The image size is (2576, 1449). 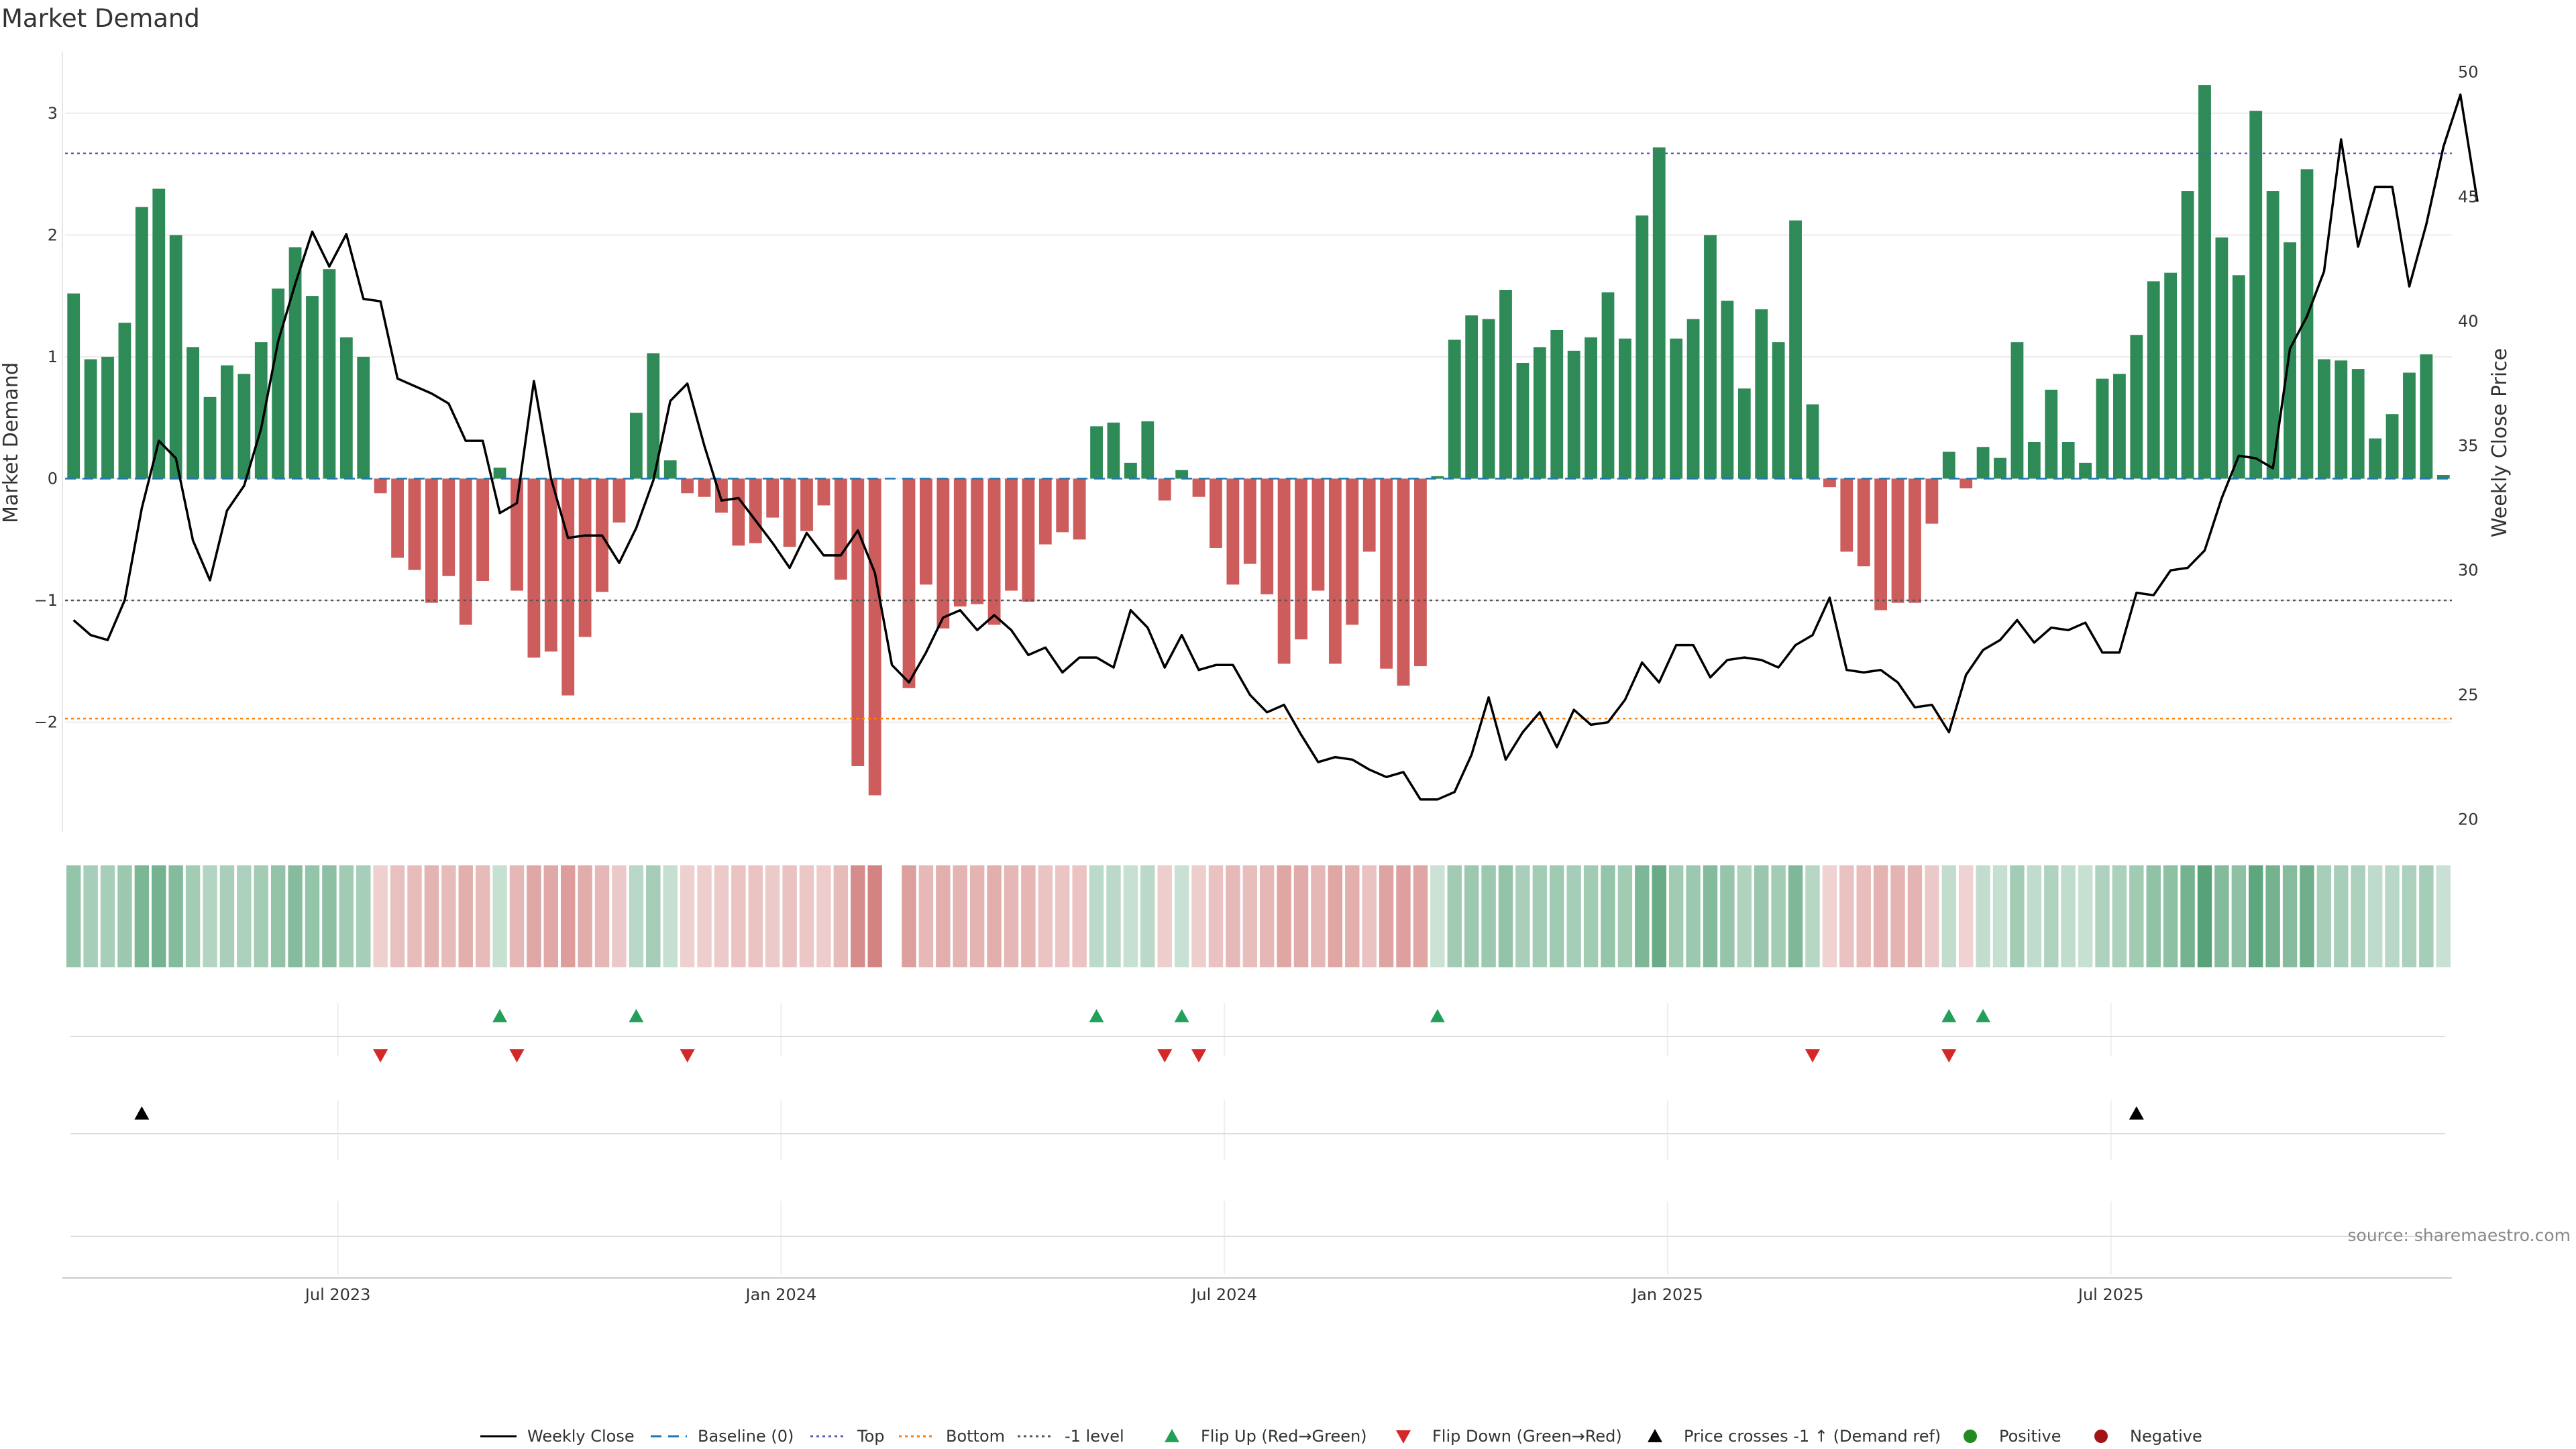 I want to click on flip-down-marker, so click(x=1949, y=1056).